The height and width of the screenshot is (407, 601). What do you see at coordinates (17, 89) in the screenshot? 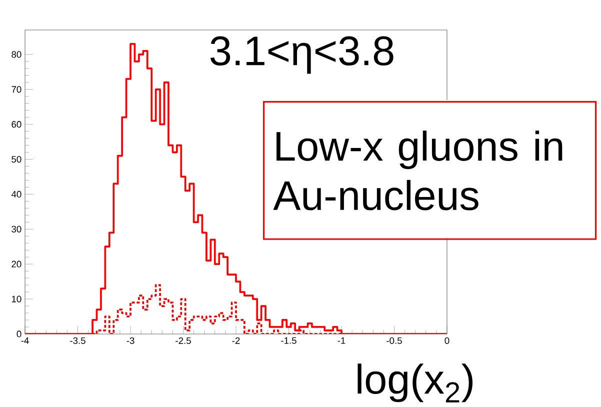
I see `y-tick-label: 70` at bounding box center [17, 89].